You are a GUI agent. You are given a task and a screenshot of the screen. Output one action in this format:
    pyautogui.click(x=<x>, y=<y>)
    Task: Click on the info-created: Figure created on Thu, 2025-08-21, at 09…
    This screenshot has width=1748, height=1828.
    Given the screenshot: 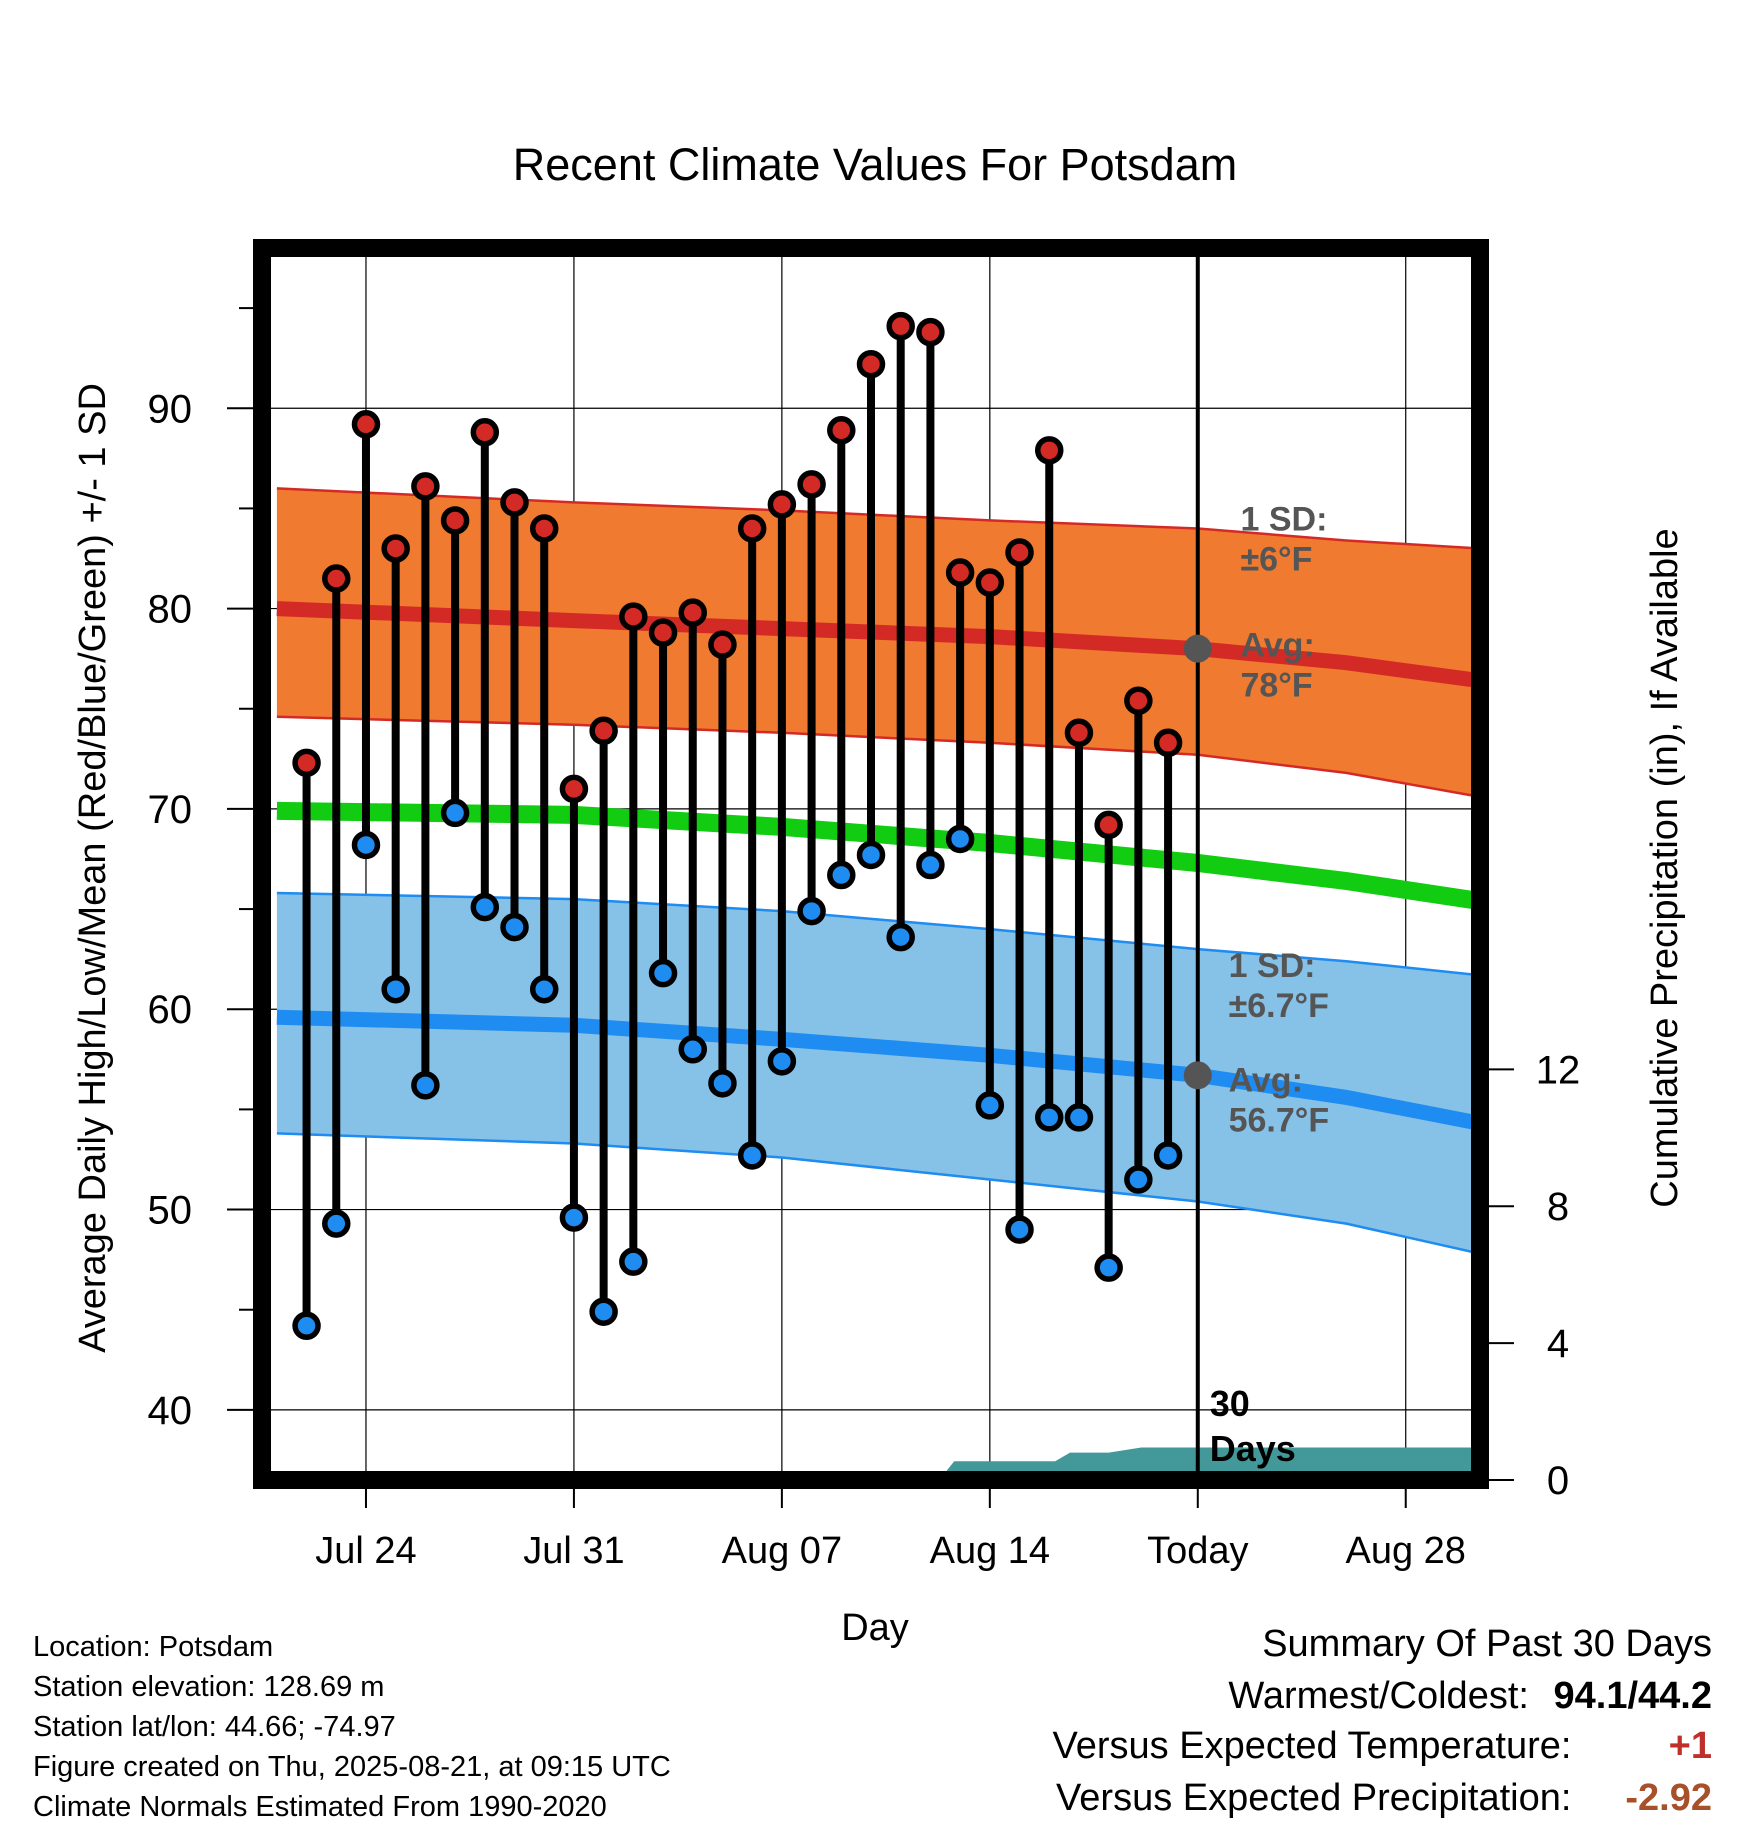 What is the action you would take?
    pyautogui.click(x=352, y=1767)
    